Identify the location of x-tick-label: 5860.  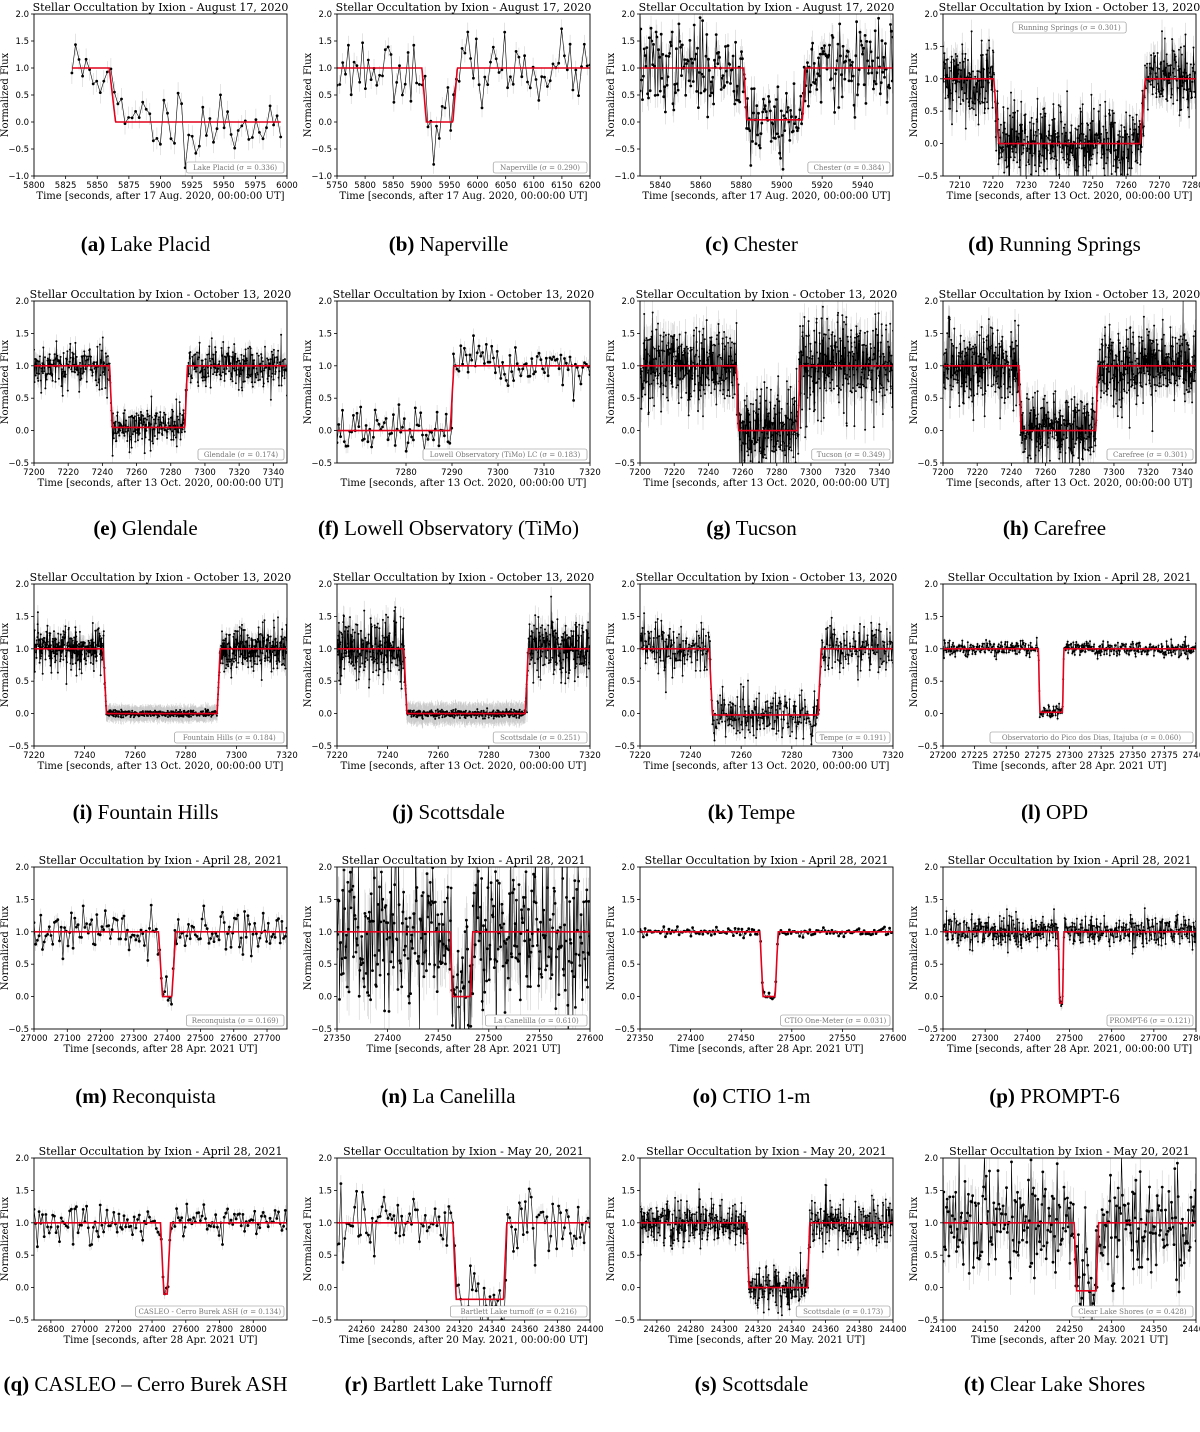
(701, 186).